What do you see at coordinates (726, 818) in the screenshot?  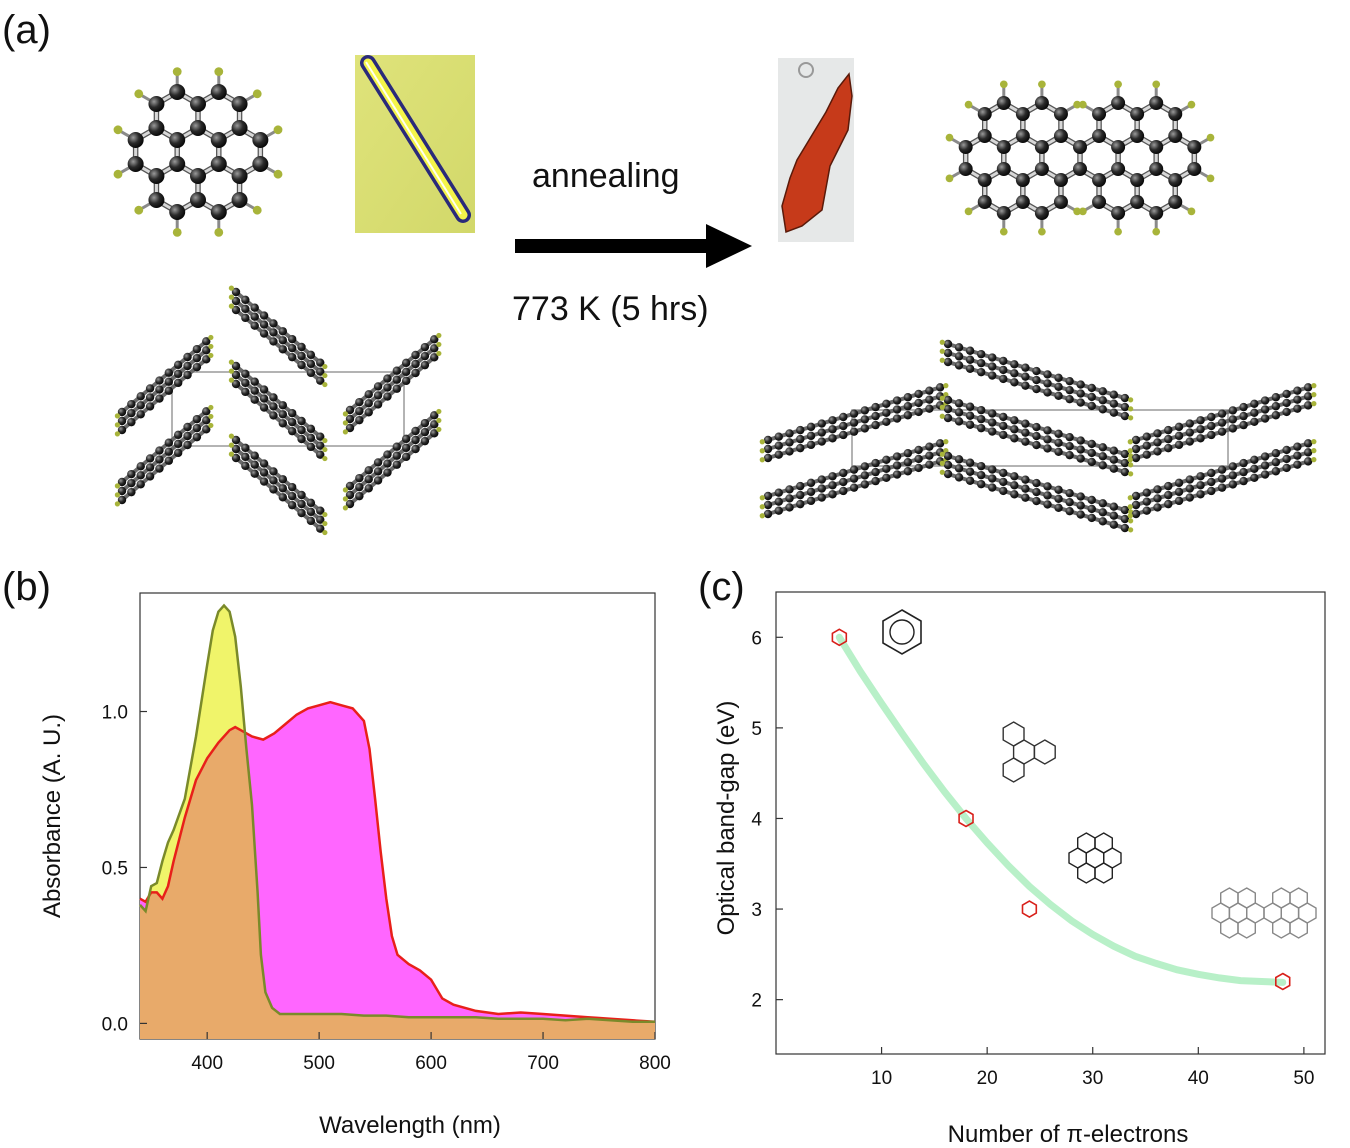 I see `y-axis-label: Optical band-gap (eV)` at bounding box center [726, 818].